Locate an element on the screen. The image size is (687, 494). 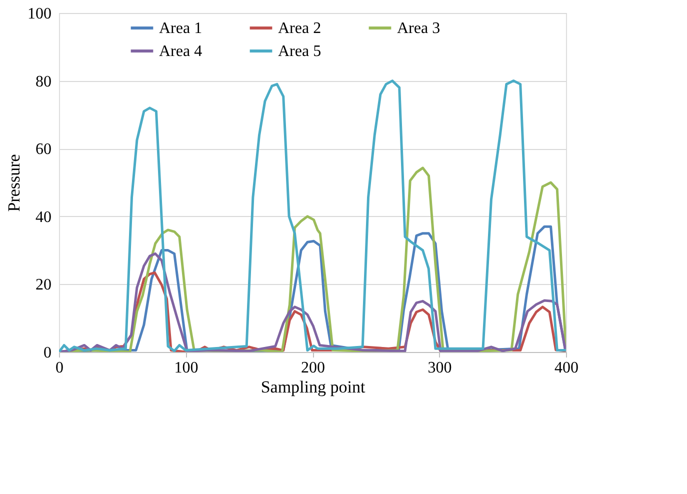
y-tick-label: 20 is located at coordinates (44, 285).